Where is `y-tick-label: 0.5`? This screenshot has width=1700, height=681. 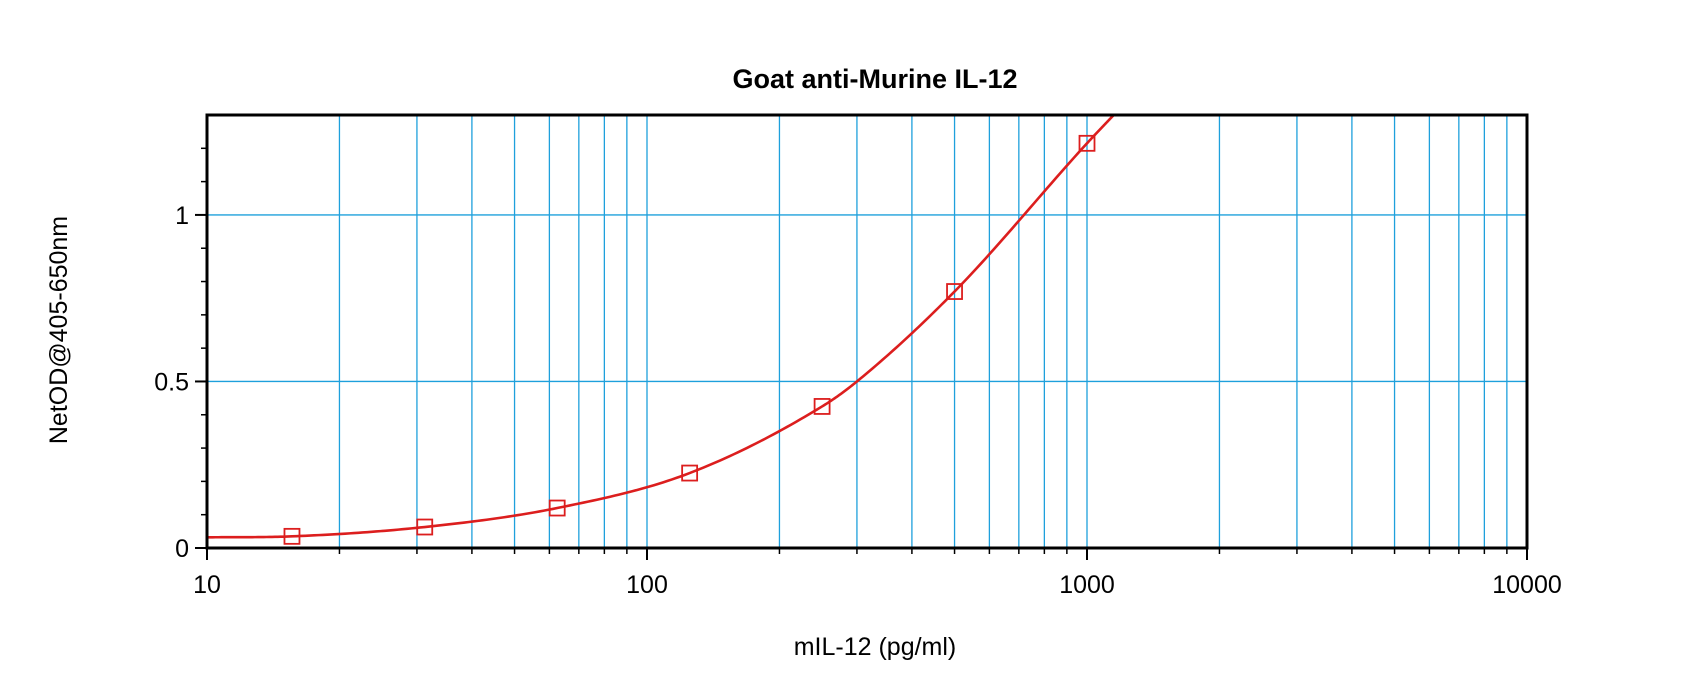 y-tick-label: 0.5 is located at coordinates (171, 382).